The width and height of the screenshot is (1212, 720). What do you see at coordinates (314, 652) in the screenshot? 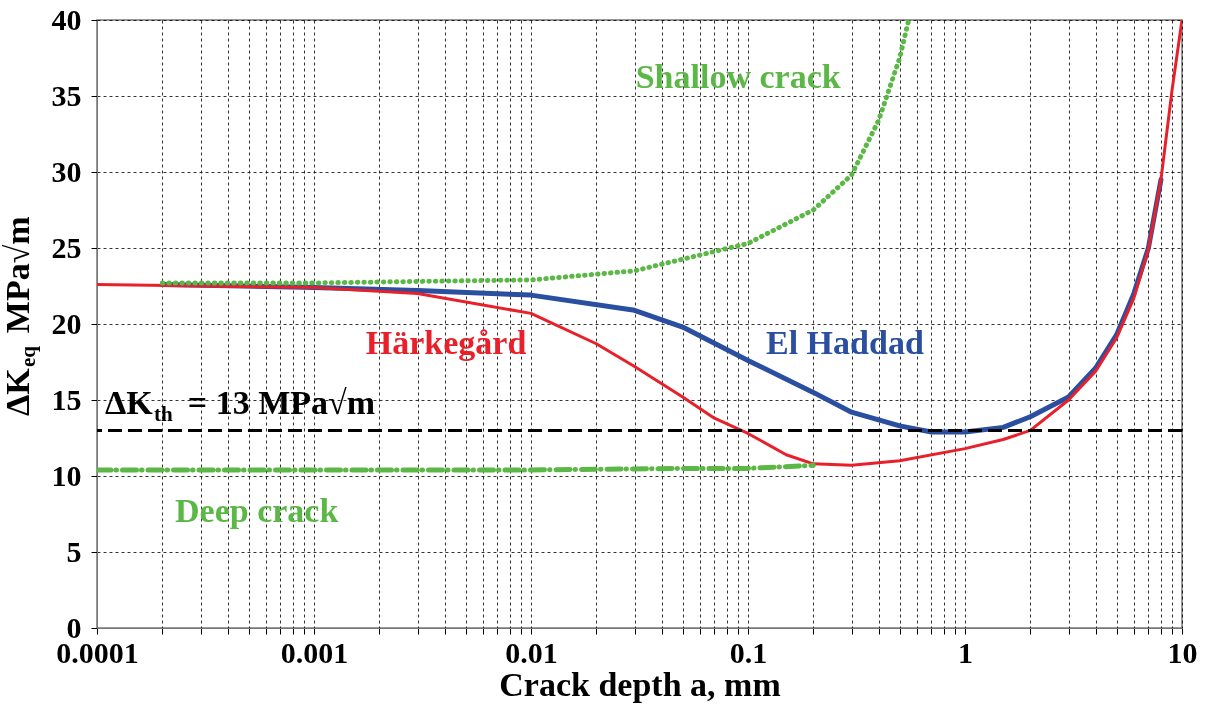
I see `x-tick-label: 0.001` at bounding box center [314, 652].